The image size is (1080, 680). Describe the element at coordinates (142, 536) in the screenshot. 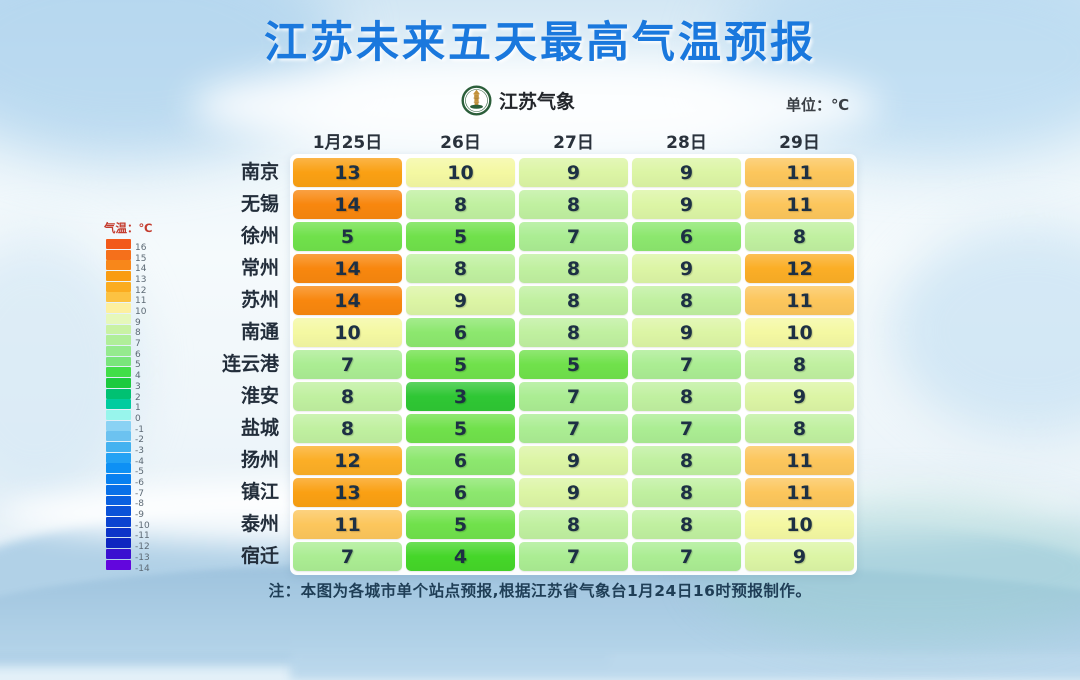

I see `legend-tick-label: -11` at that location.